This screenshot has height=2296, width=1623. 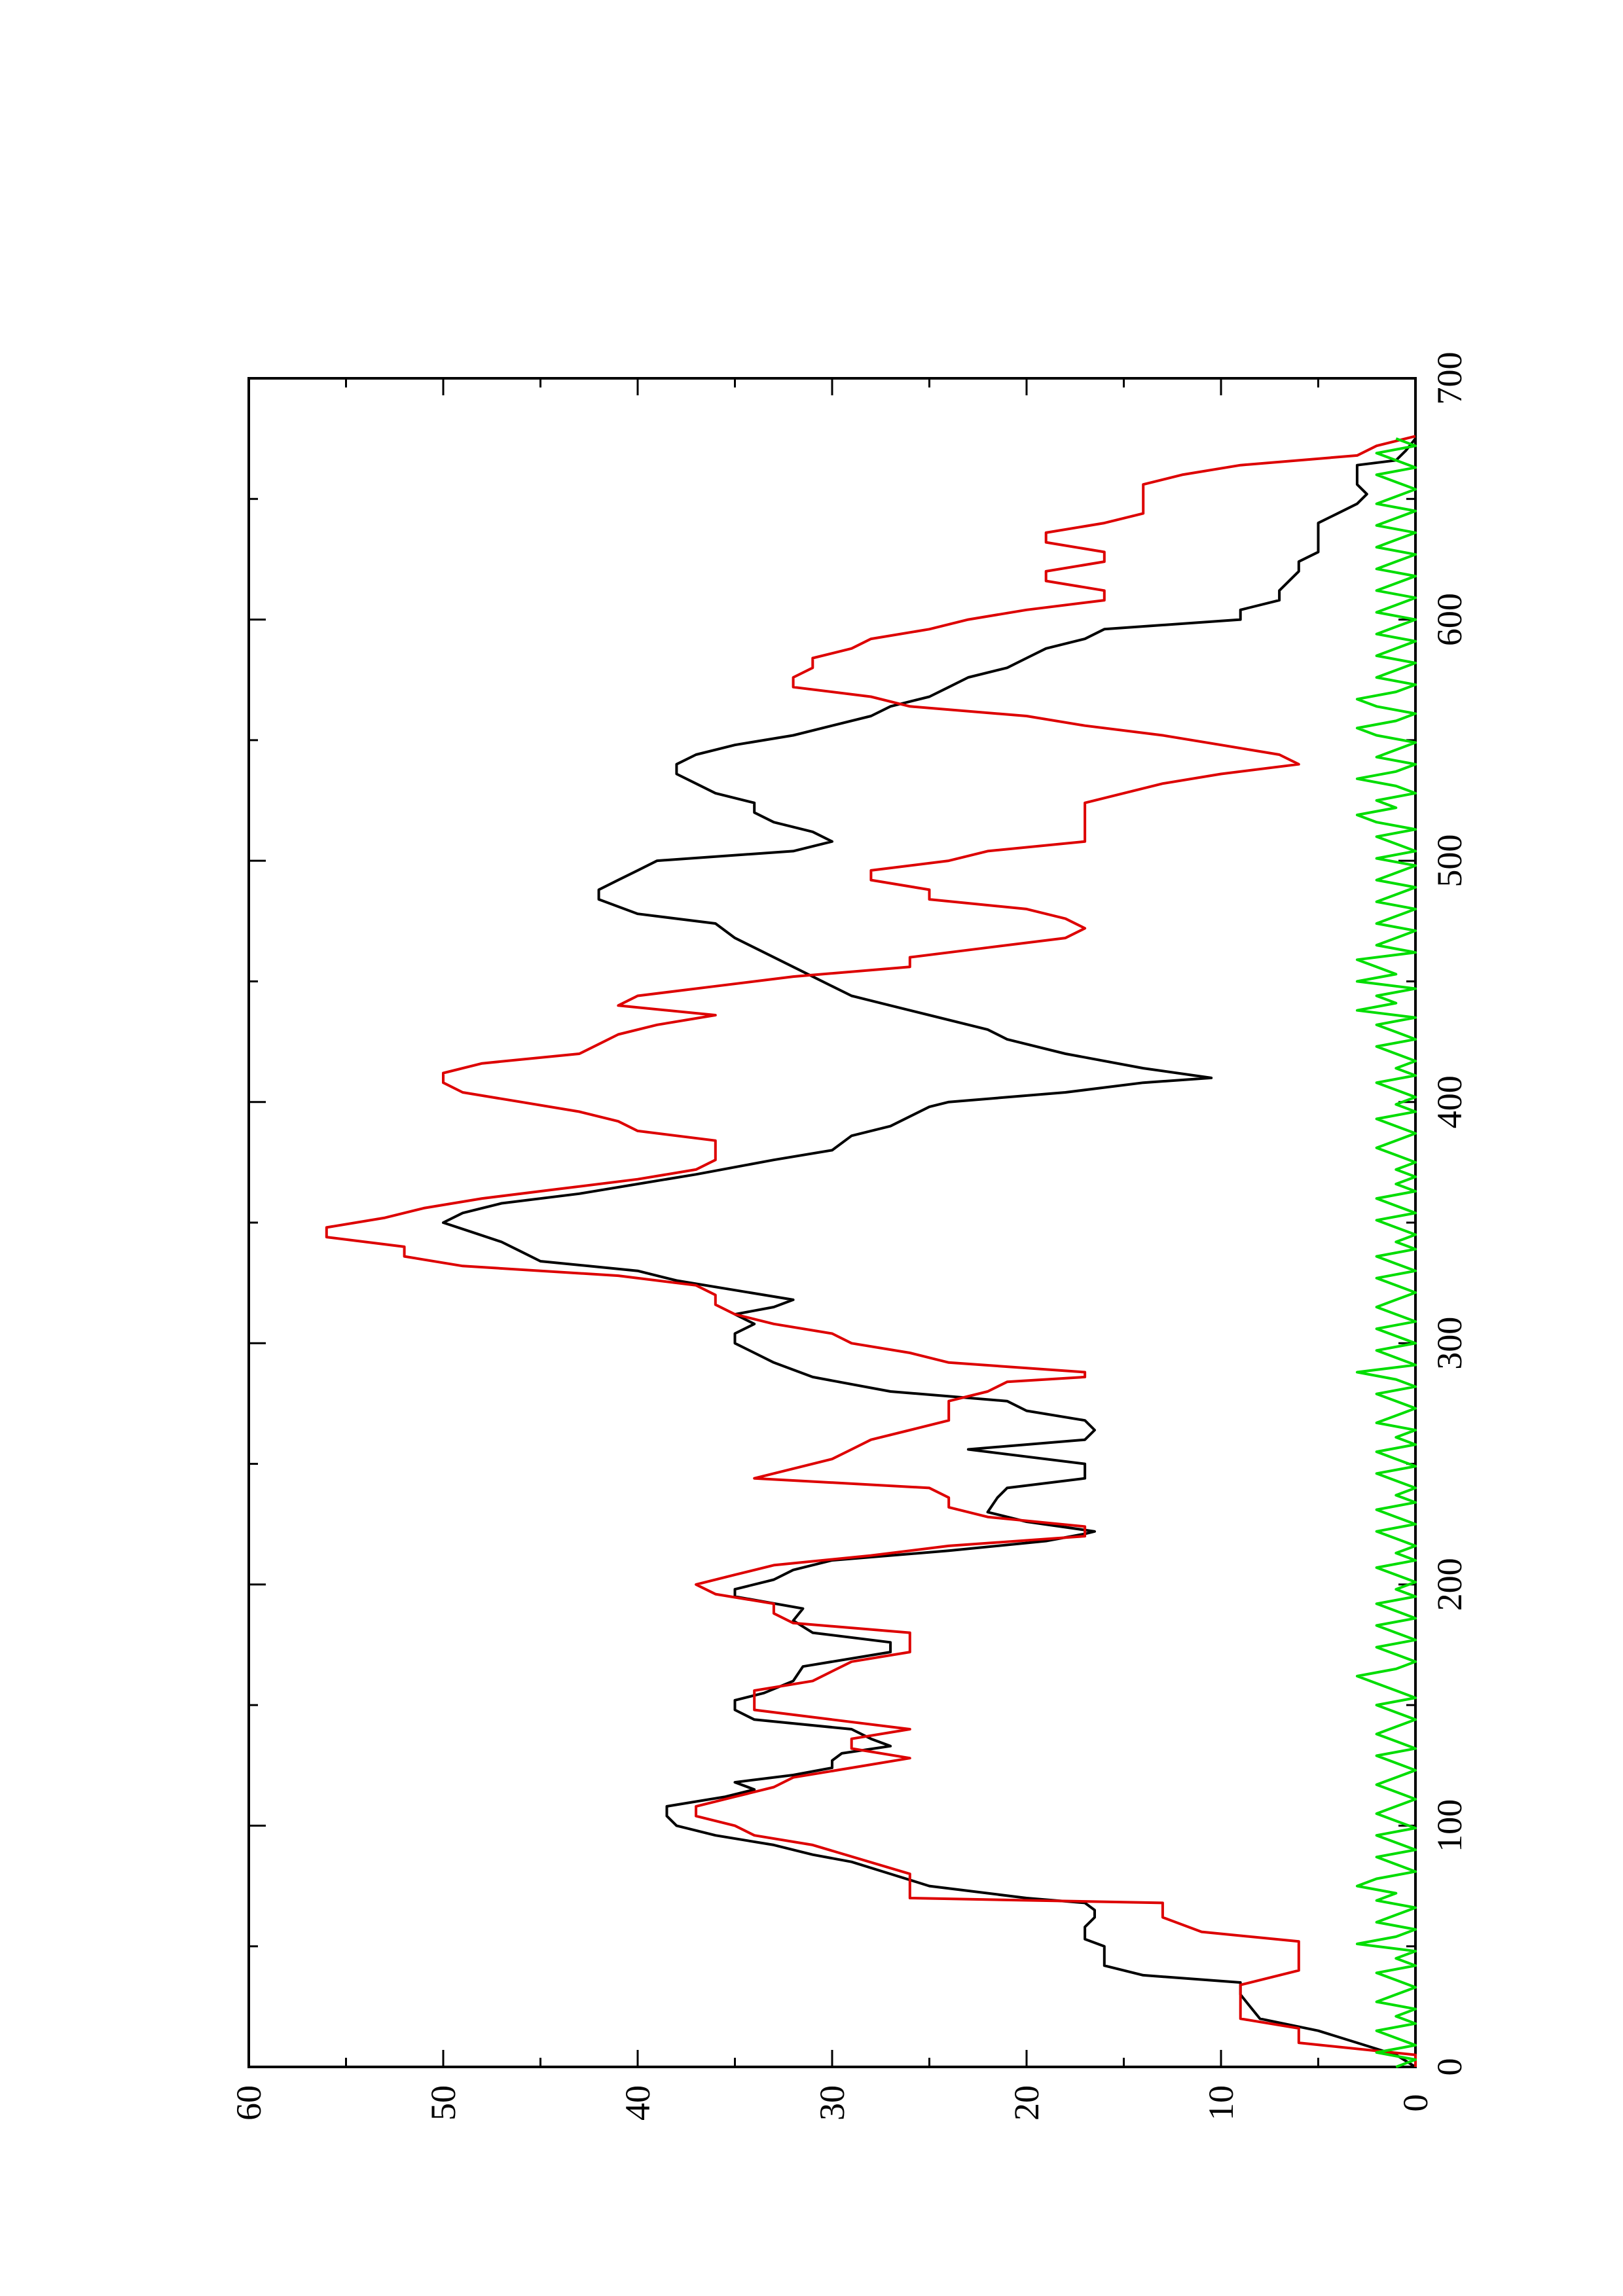 I want to click on x-tick-label: 0, so click(x=1449, y=2067).